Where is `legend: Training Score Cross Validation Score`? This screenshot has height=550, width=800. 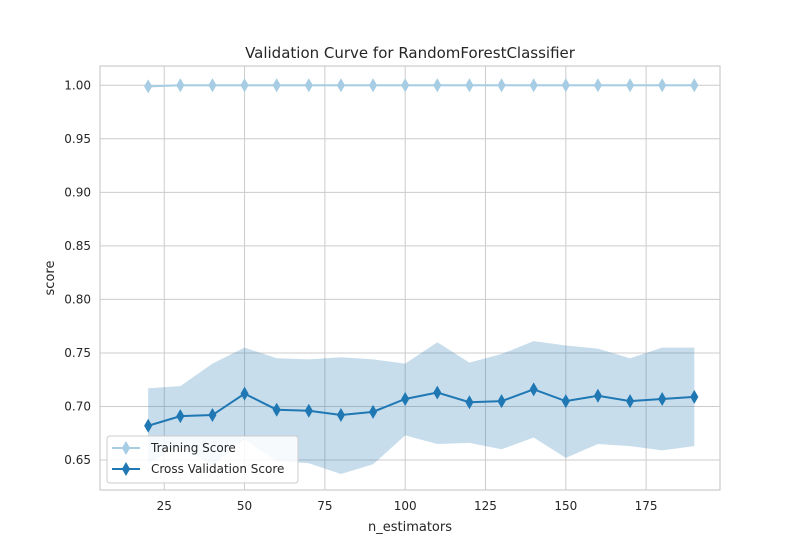
legend: Training Score Cross Validation Score is located at coordinates (202, 459).